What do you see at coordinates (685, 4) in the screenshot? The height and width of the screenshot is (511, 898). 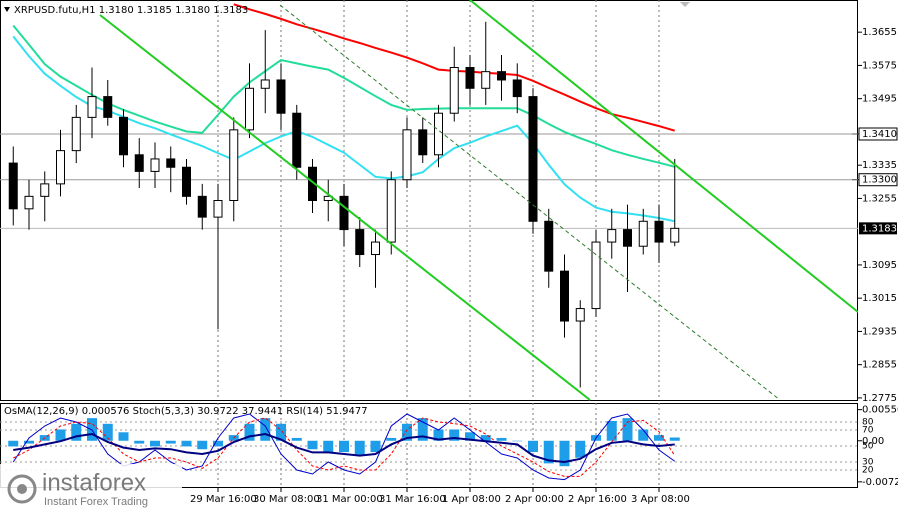 I see `shift-marker` at bounding box center [685, 4].